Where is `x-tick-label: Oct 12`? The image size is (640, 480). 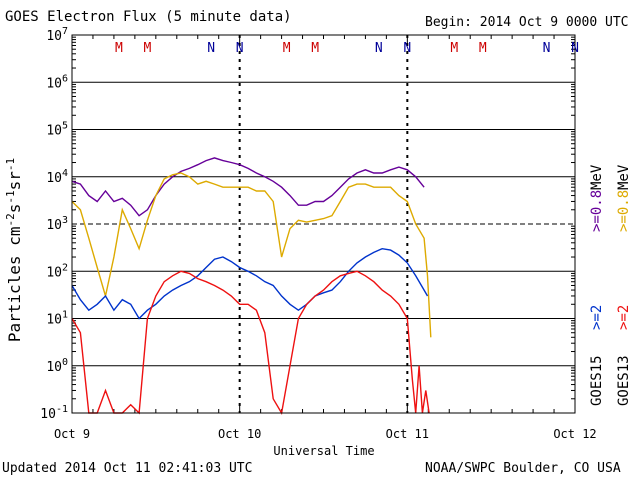 x-tick-label: Oct 12 is located at coordinates (574, 434).